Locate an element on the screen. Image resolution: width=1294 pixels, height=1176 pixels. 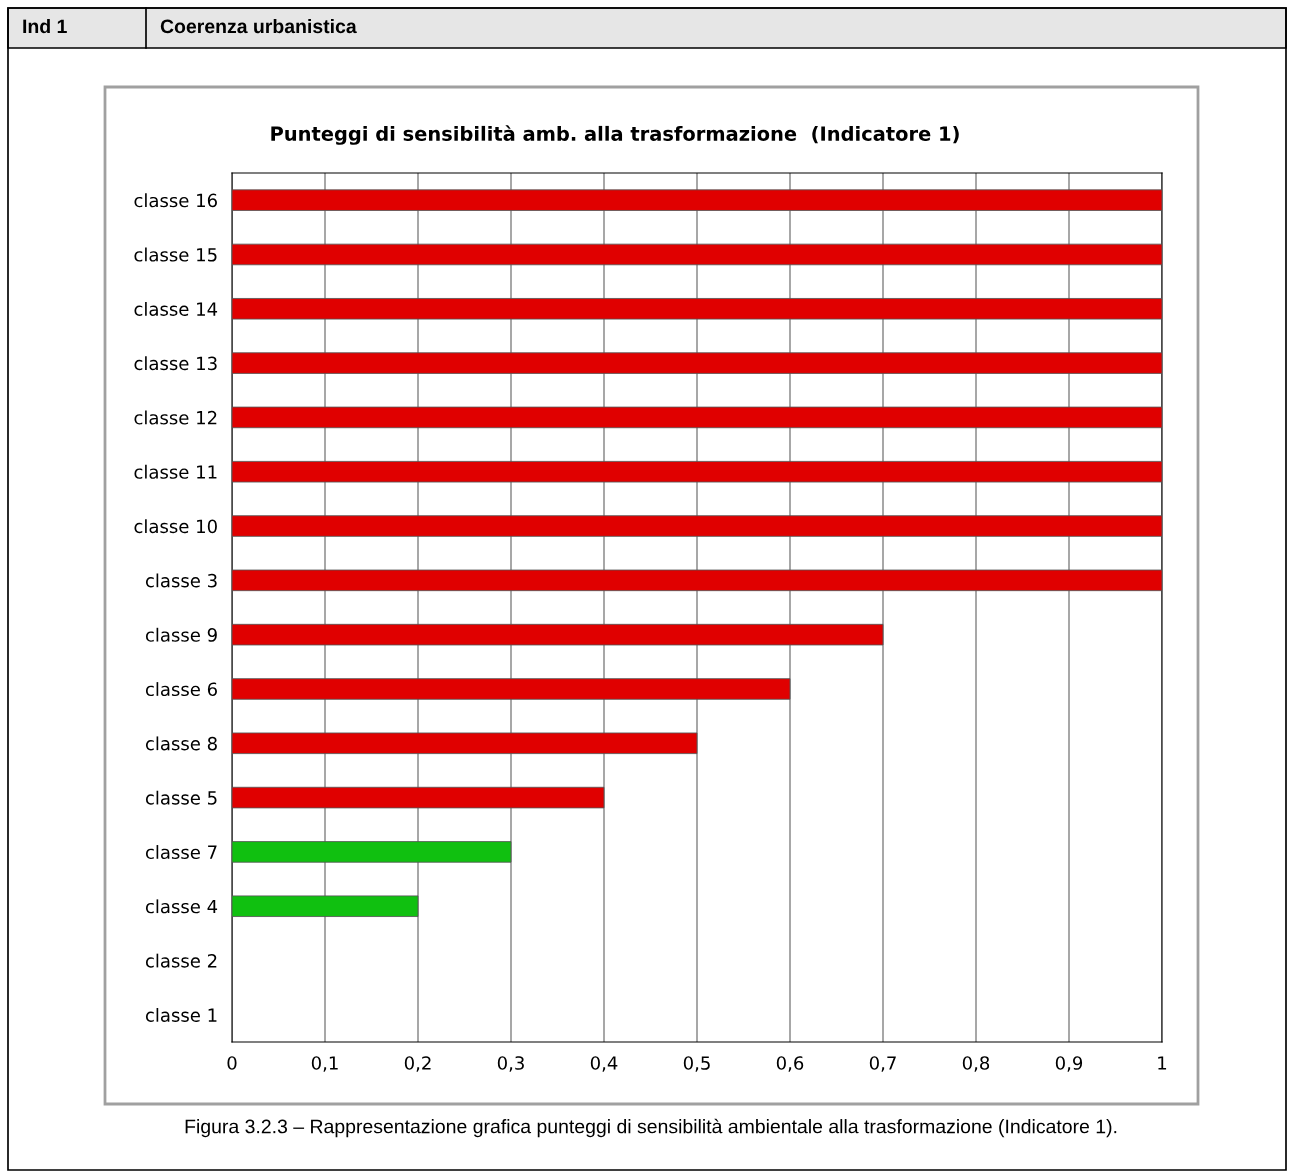
y-tick-label: classe 3 is located at coordinates (181, 580).